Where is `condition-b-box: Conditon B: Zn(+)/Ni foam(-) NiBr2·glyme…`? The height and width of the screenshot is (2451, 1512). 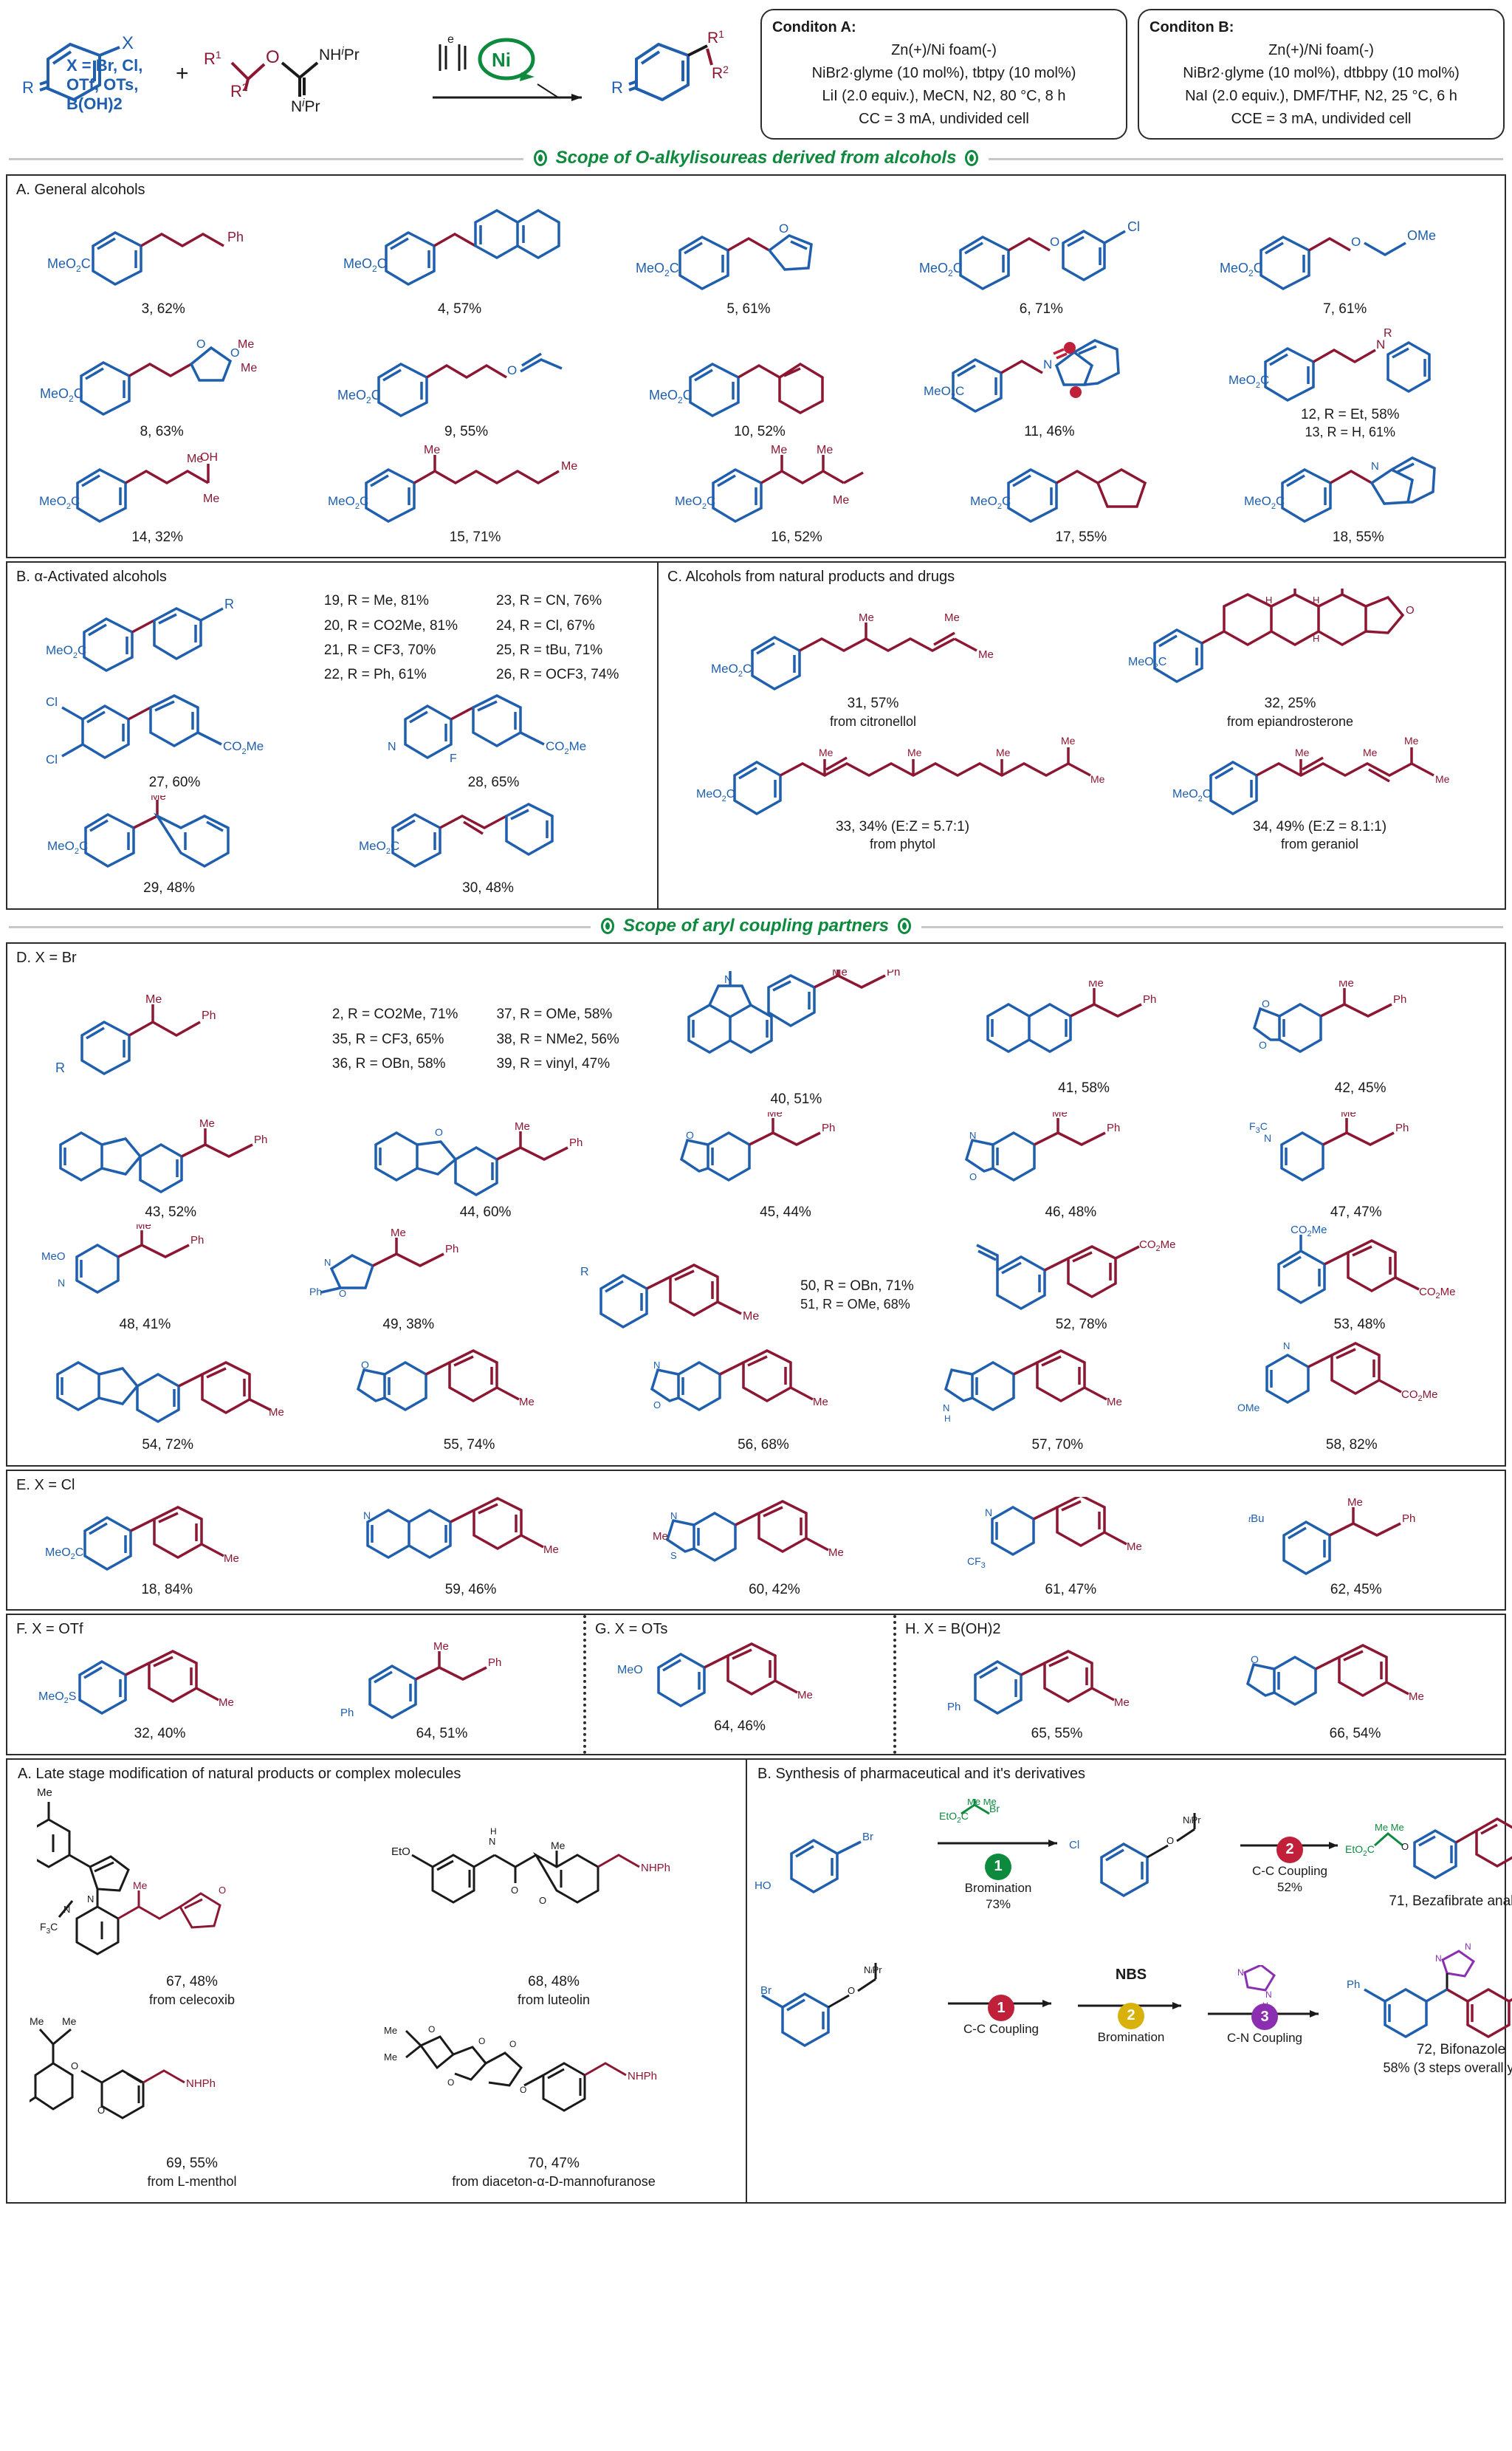 condition-b-box: Conditon B: Zn(+)/Ni foam(-) NiBr2·glyme… is located at coordinates (1321, 74).